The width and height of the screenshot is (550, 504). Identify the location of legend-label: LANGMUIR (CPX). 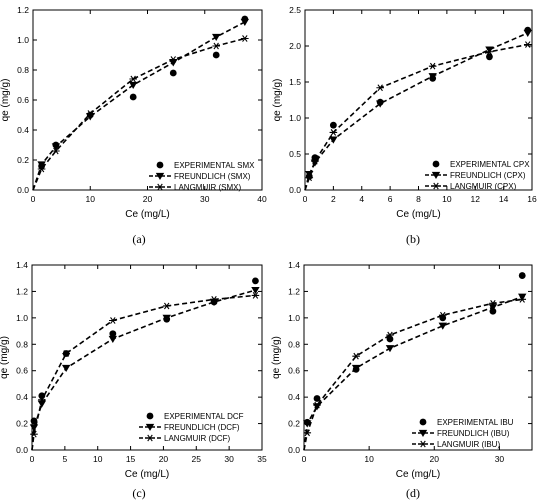
(483, 186).